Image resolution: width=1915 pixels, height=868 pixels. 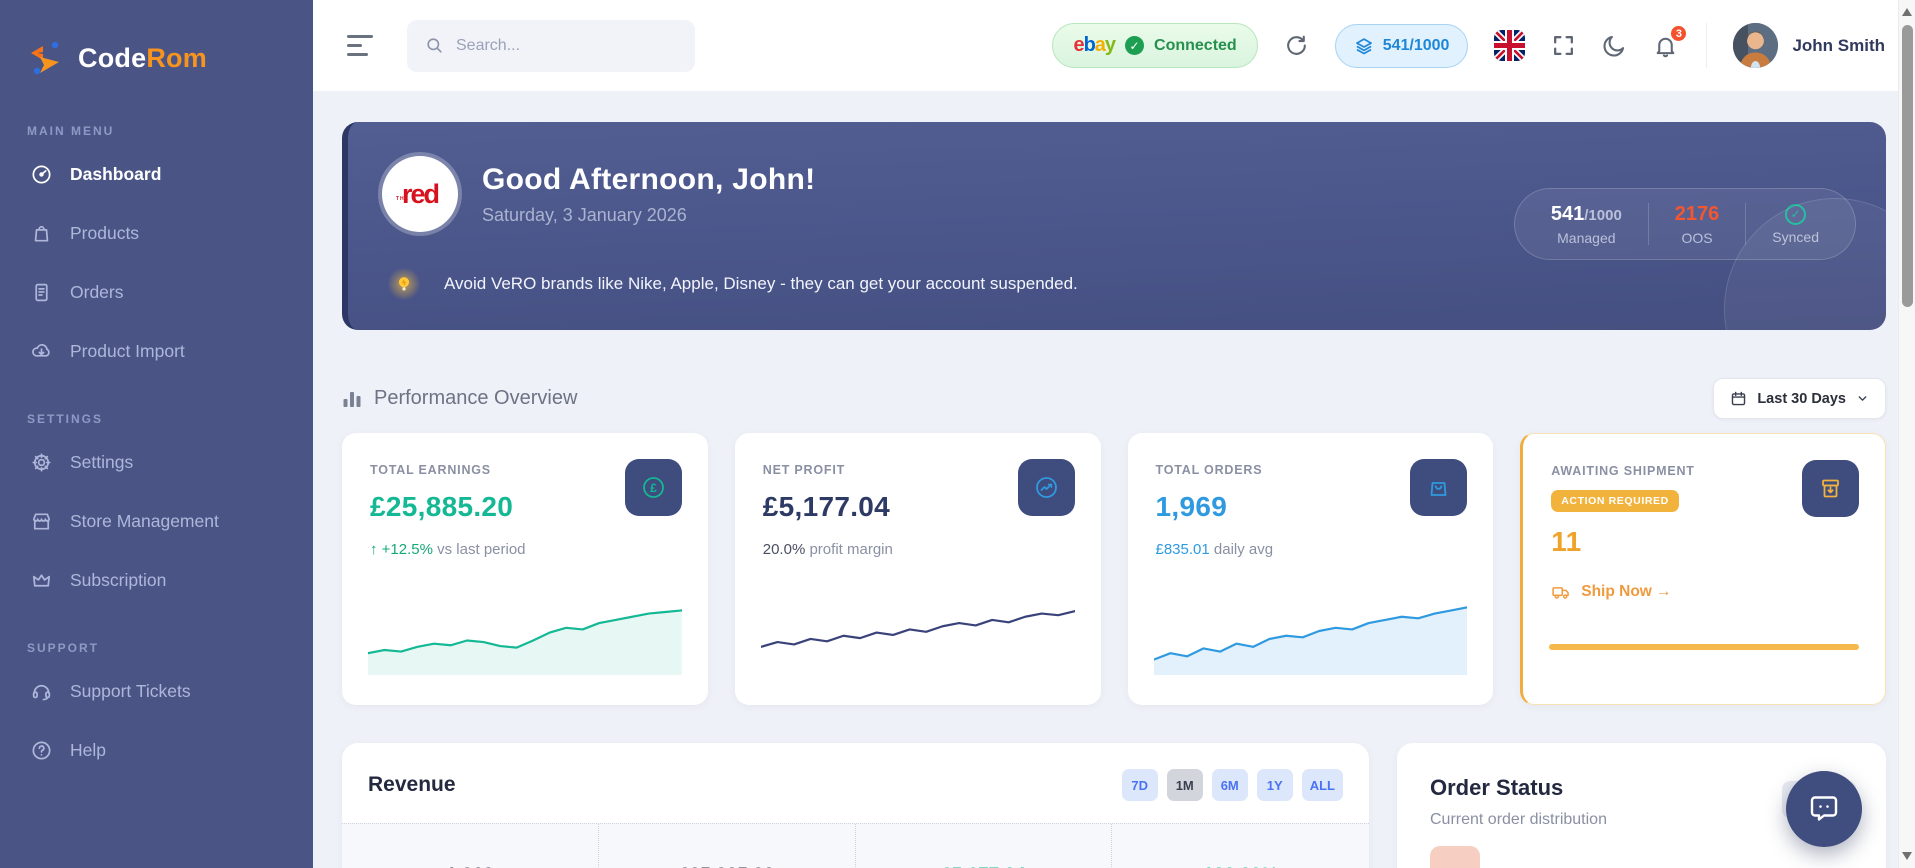 What do you see at coordinates (1401, 45) in the screenshot?
I see `listing-quota-badge: 541/1000` at bounding box center [1401, 45].